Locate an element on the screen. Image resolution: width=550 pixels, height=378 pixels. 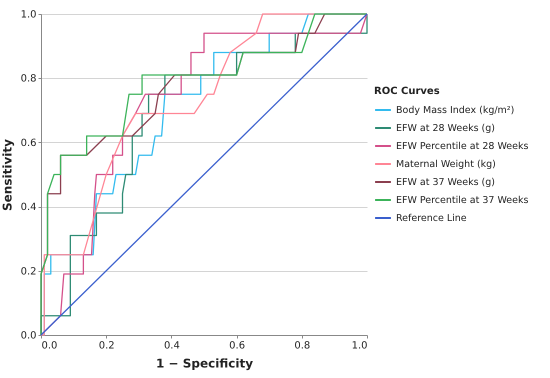
legend-label: EFW Percentile at 28 Weeks is located at coordinates (462, 146).